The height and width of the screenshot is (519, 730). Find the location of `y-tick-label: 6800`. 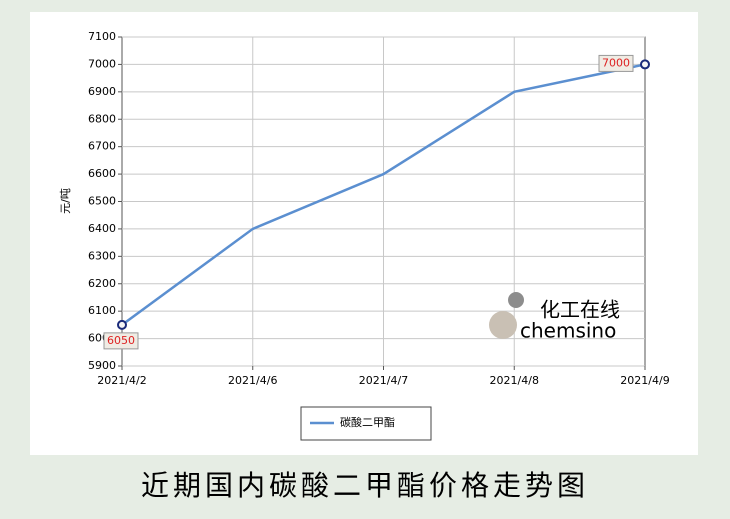

y-tick-label: 6800 is located at coordinates (102, 118).